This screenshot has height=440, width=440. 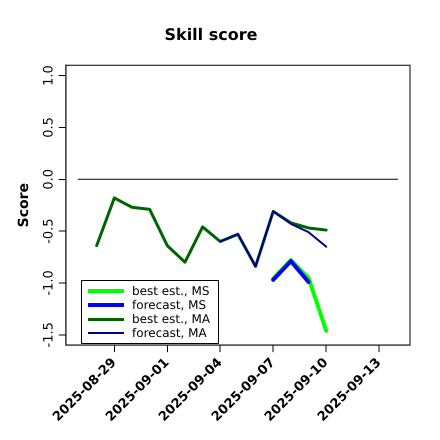 I want to click on chart-title: Skill score, so click(x=211, y=34).